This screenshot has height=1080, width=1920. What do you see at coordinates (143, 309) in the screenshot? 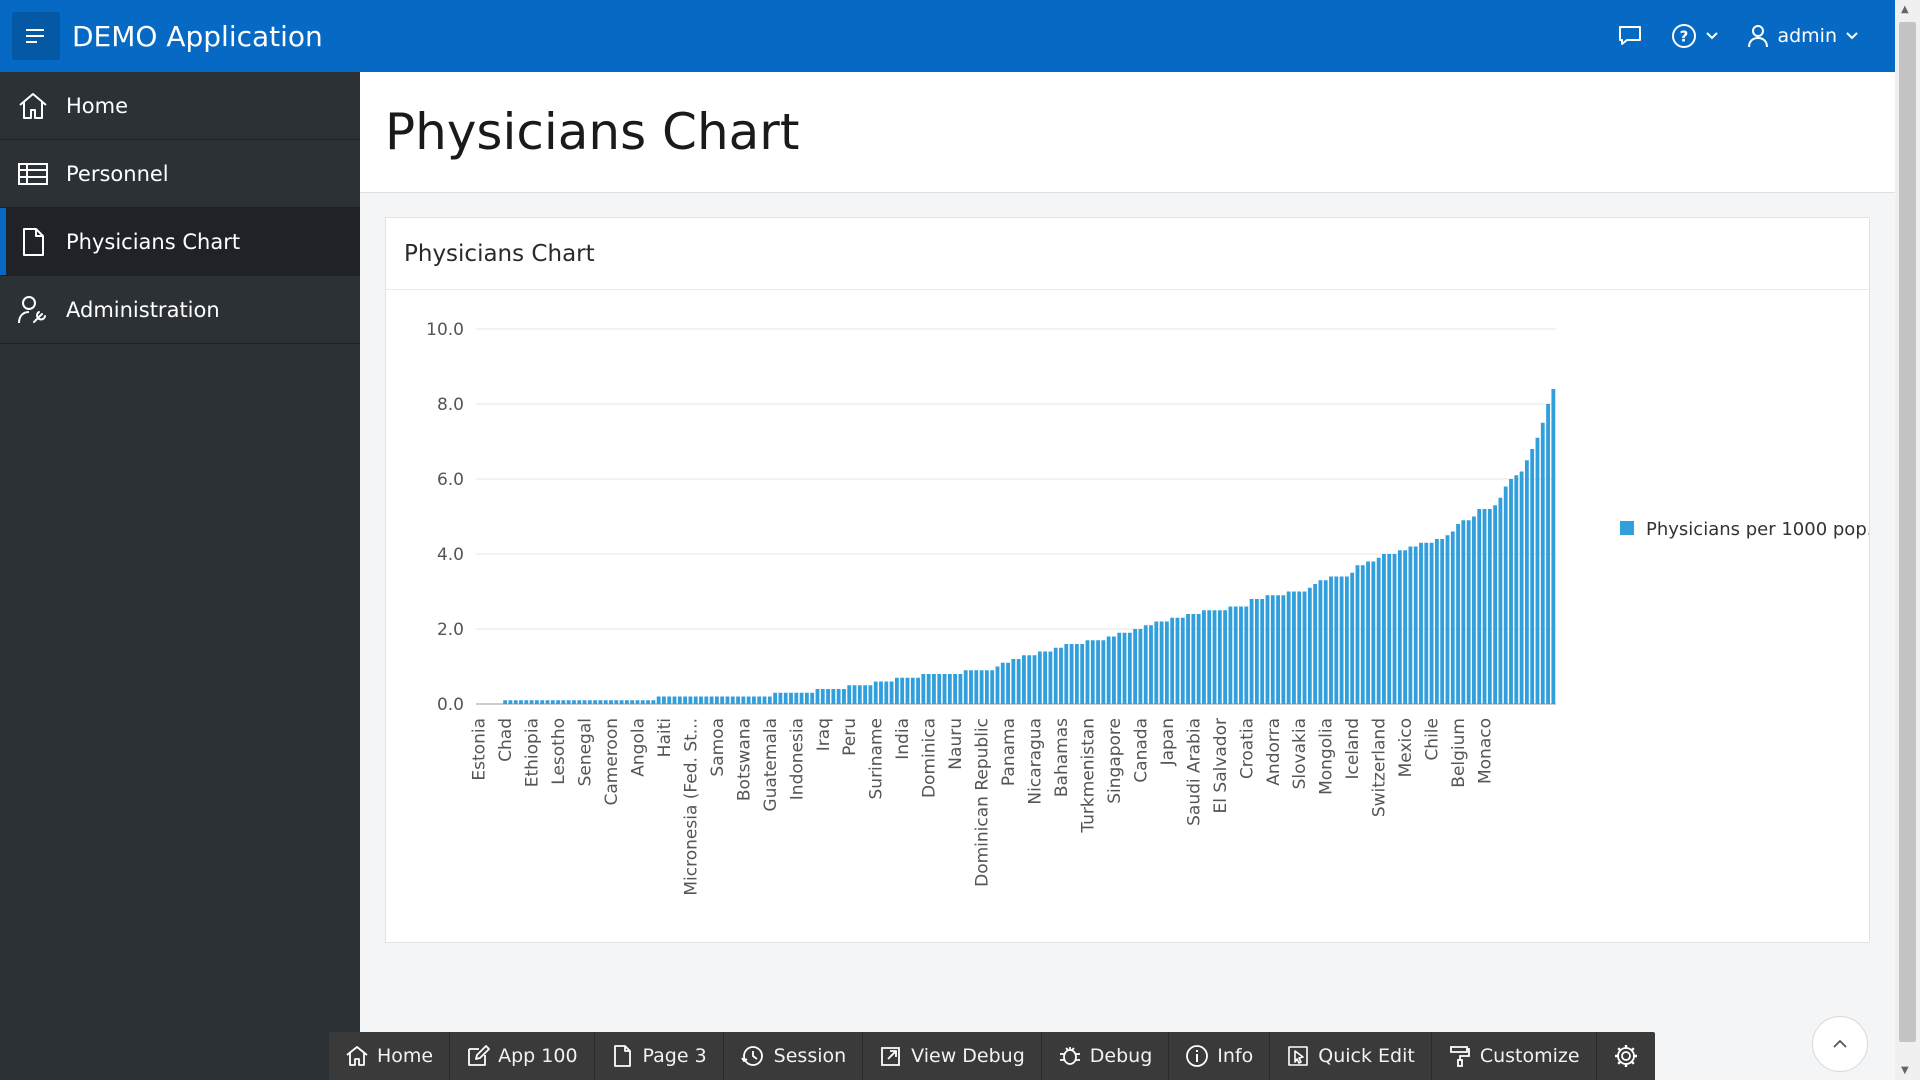
I see `sidebar-item-label: Administration` at bounding box center [143, 309].